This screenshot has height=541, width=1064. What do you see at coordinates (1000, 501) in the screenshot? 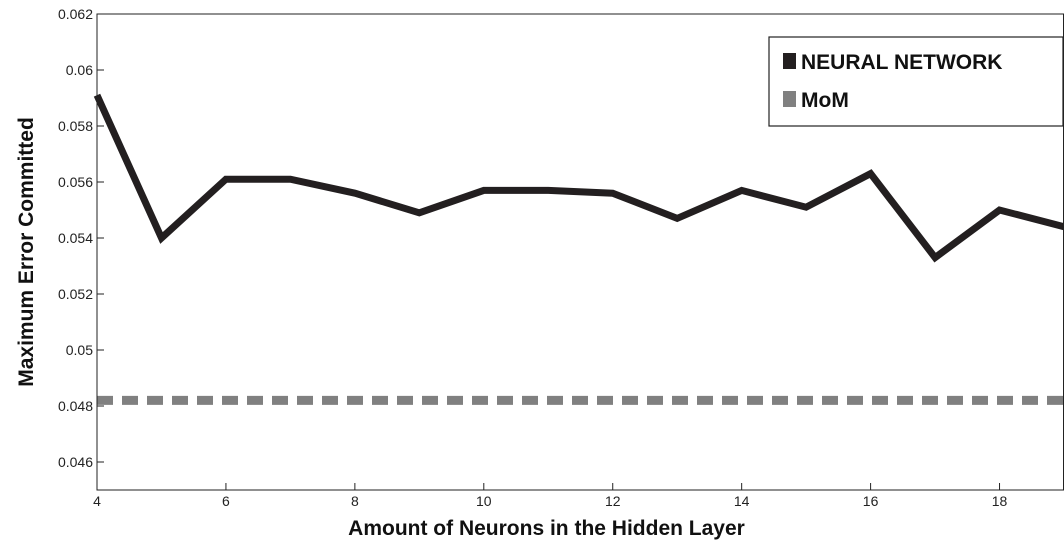
I see `x-tick-label: 18` at bounding box center [1000, 501].